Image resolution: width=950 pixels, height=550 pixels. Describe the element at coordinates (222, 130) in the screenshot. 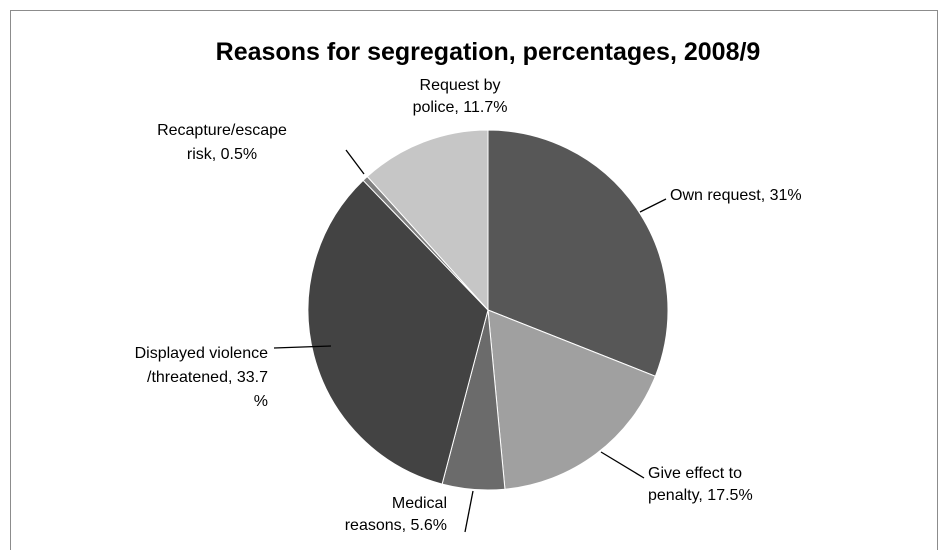

I see `data-label-line: Recapture/escape` at that location.